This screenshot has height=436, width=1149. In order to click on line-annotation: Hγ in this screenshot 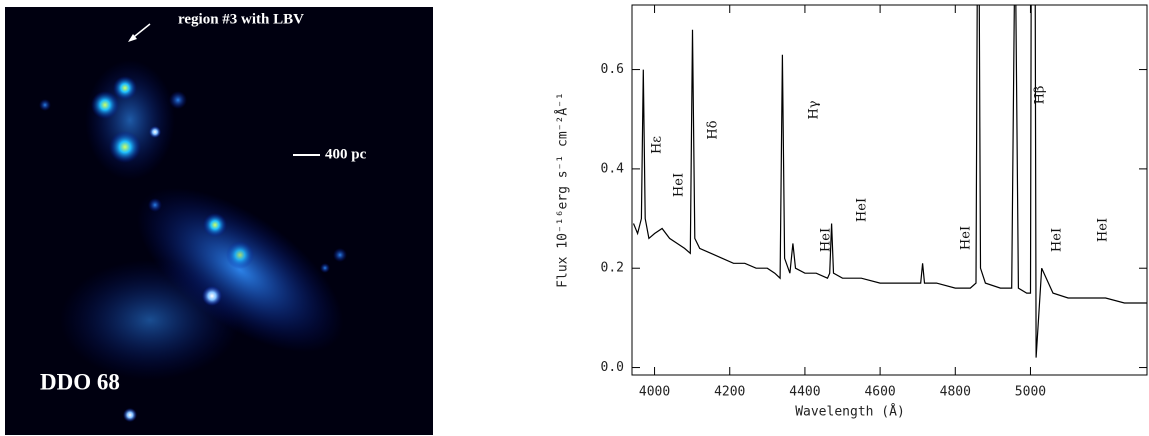, I will do `click(814, 109)`.